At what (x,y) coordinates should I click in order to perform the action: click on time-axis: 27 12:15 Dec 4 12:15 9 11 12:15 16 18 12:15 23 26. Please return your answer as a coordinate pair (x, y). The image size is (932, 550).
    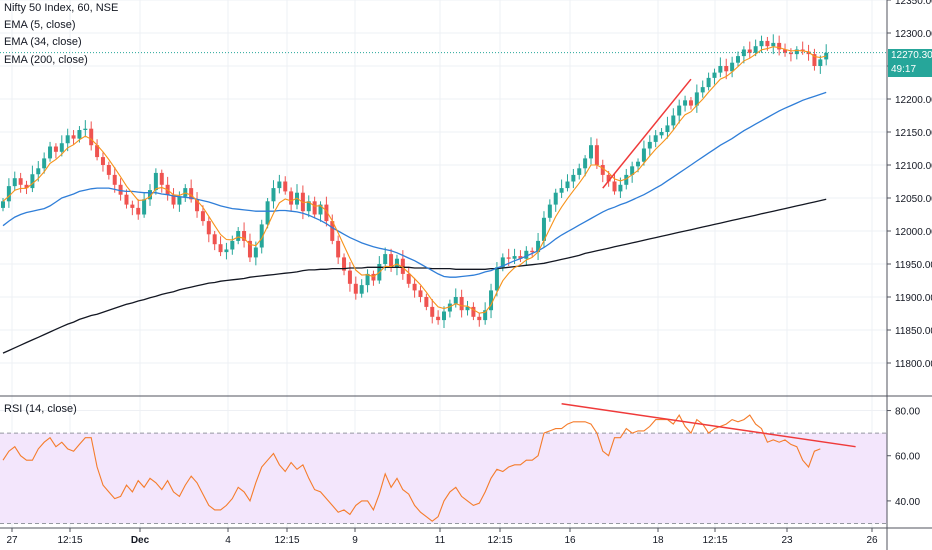
    Looking at the image, I should click on (442, 537).